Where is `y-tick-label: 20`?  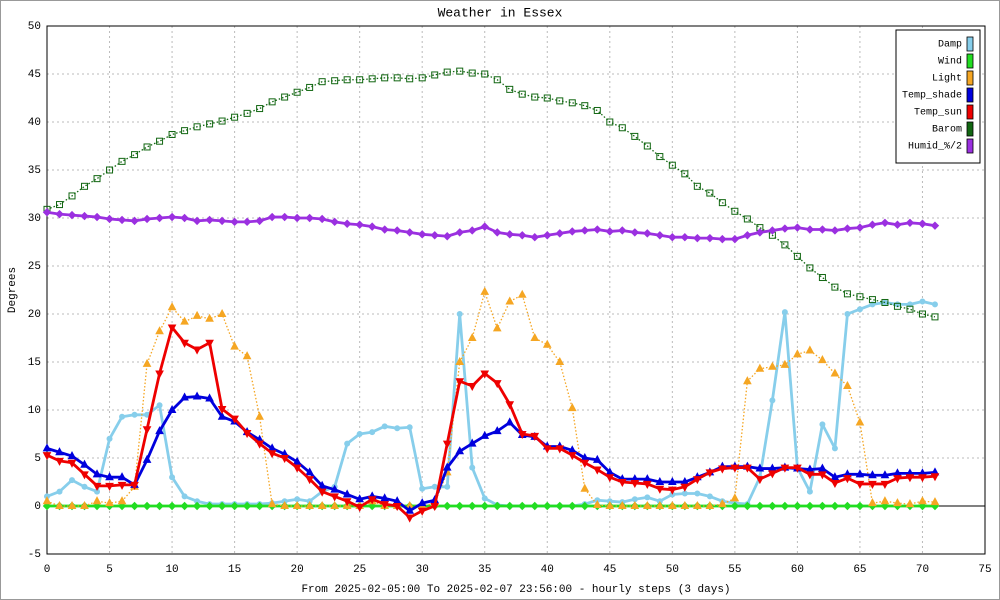
y-tick-label: 20 is located at coordinates (34, 315).